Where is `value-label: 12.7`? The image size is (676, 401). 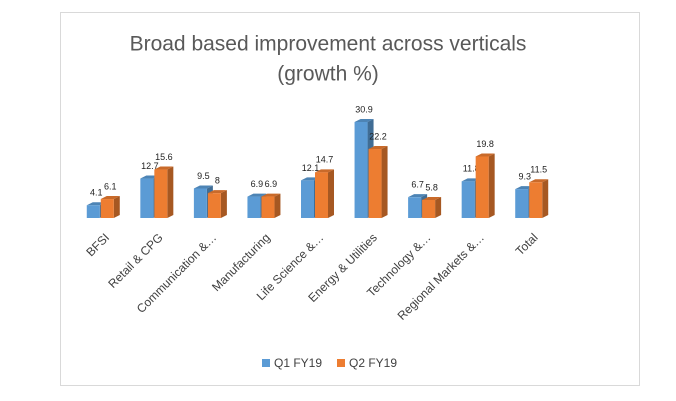 value-label: 12.7 is located at coordinates (150, 166).